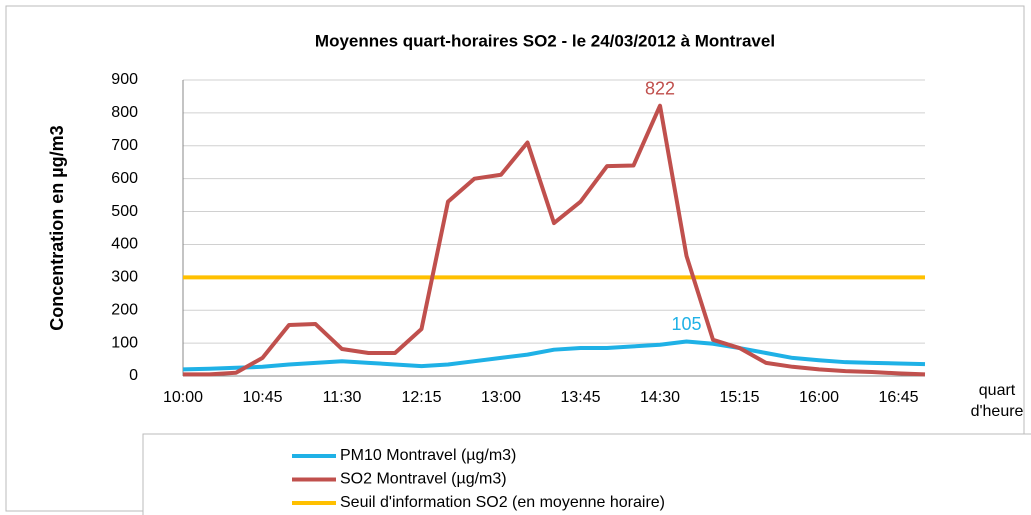 Image resolution: width=1031 pixels, height=515 pixels. What do you see at coordinates (124, 211) in the screenshot?
I see `y-tick-label: 500` at bounding box center [124, 211].